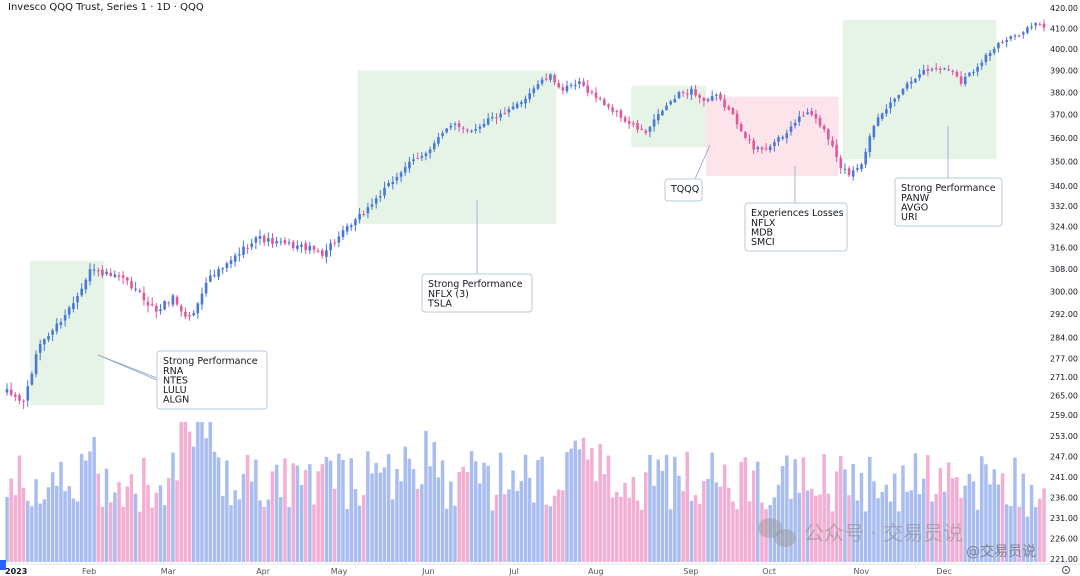 The width and height of the screenshot is (1080, 576). What do you see at coordinates (769, 571) in the screenshot?
I see `x-tick-label: Oct` at bounding box center [769, 571].